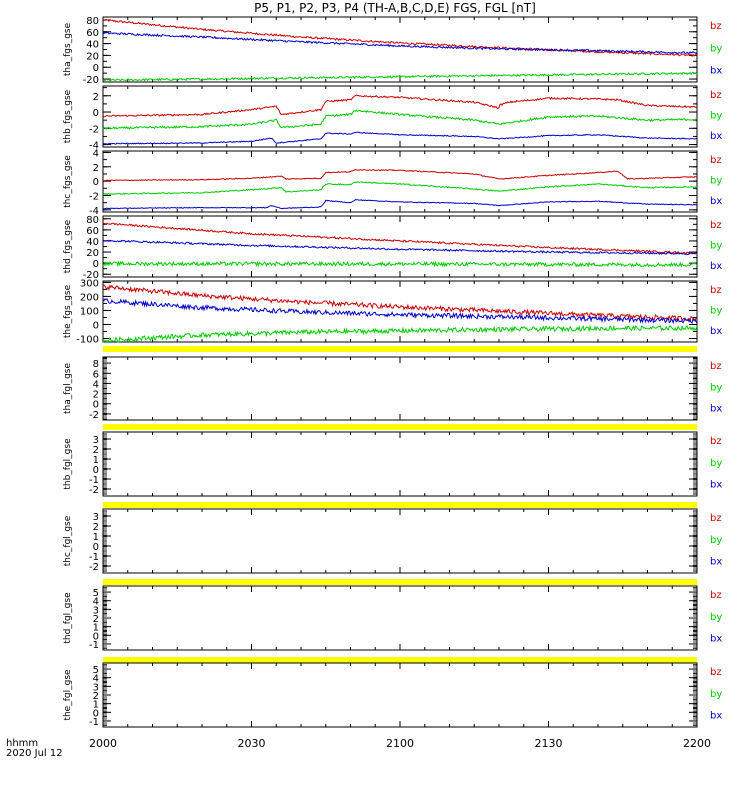  I want to click on y-axis-label: the_fgl_gse, so click(68, 695).